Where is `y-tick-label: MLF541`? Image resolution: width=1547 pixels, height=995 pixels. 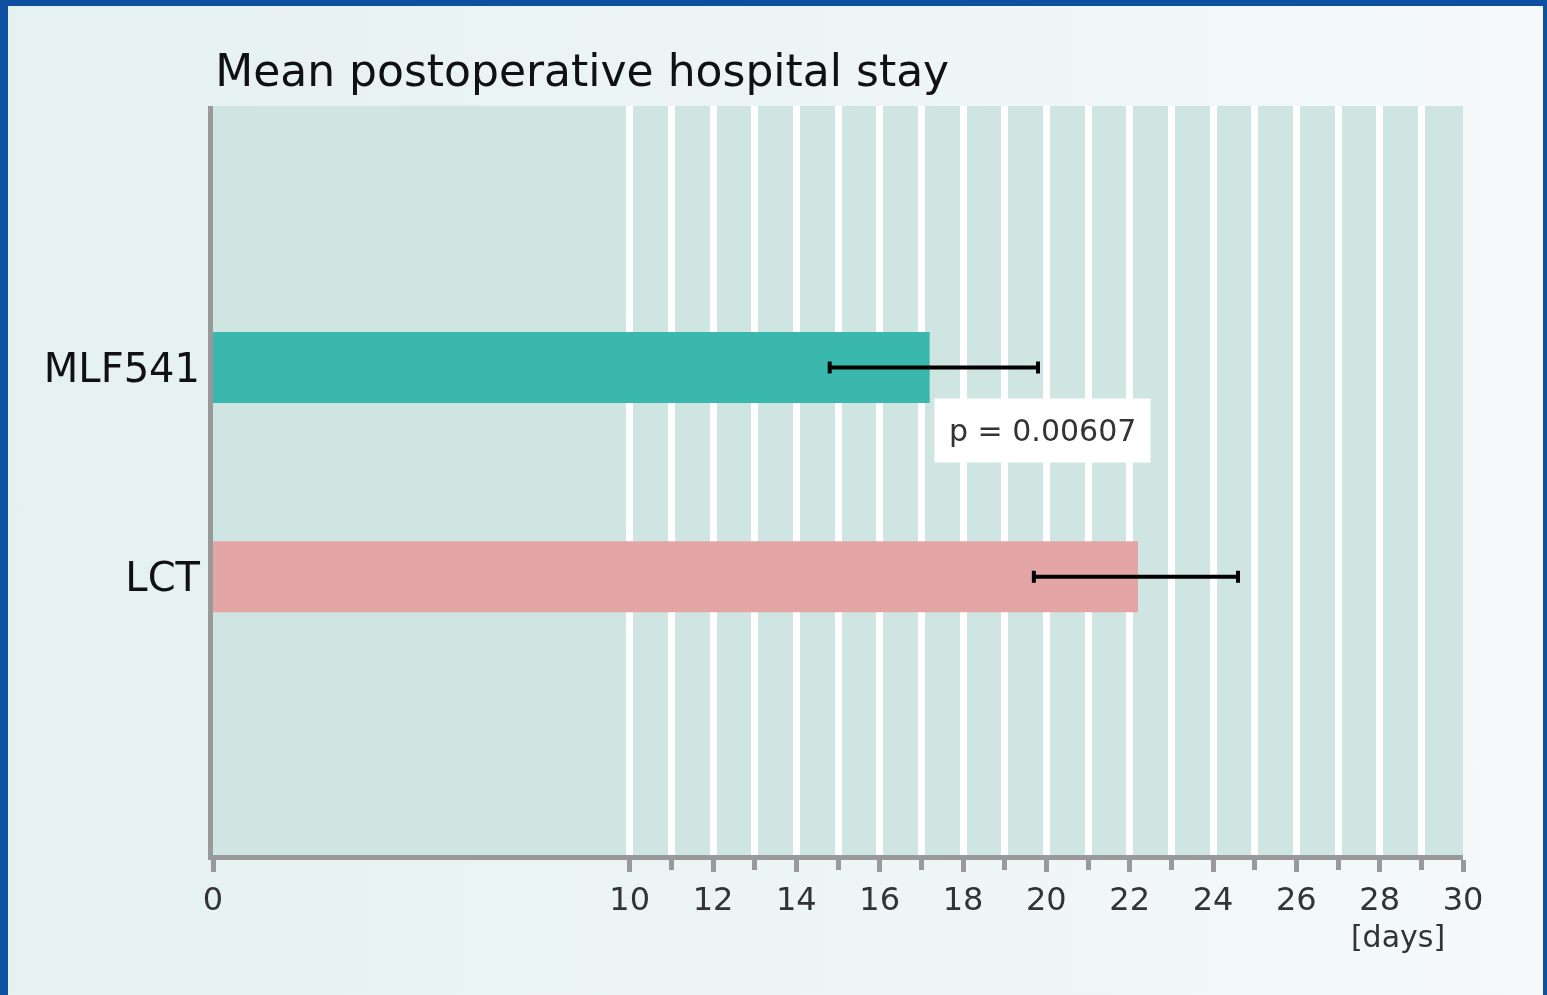 y-tick-label: MLF541 is located at coordinates (121, 367).